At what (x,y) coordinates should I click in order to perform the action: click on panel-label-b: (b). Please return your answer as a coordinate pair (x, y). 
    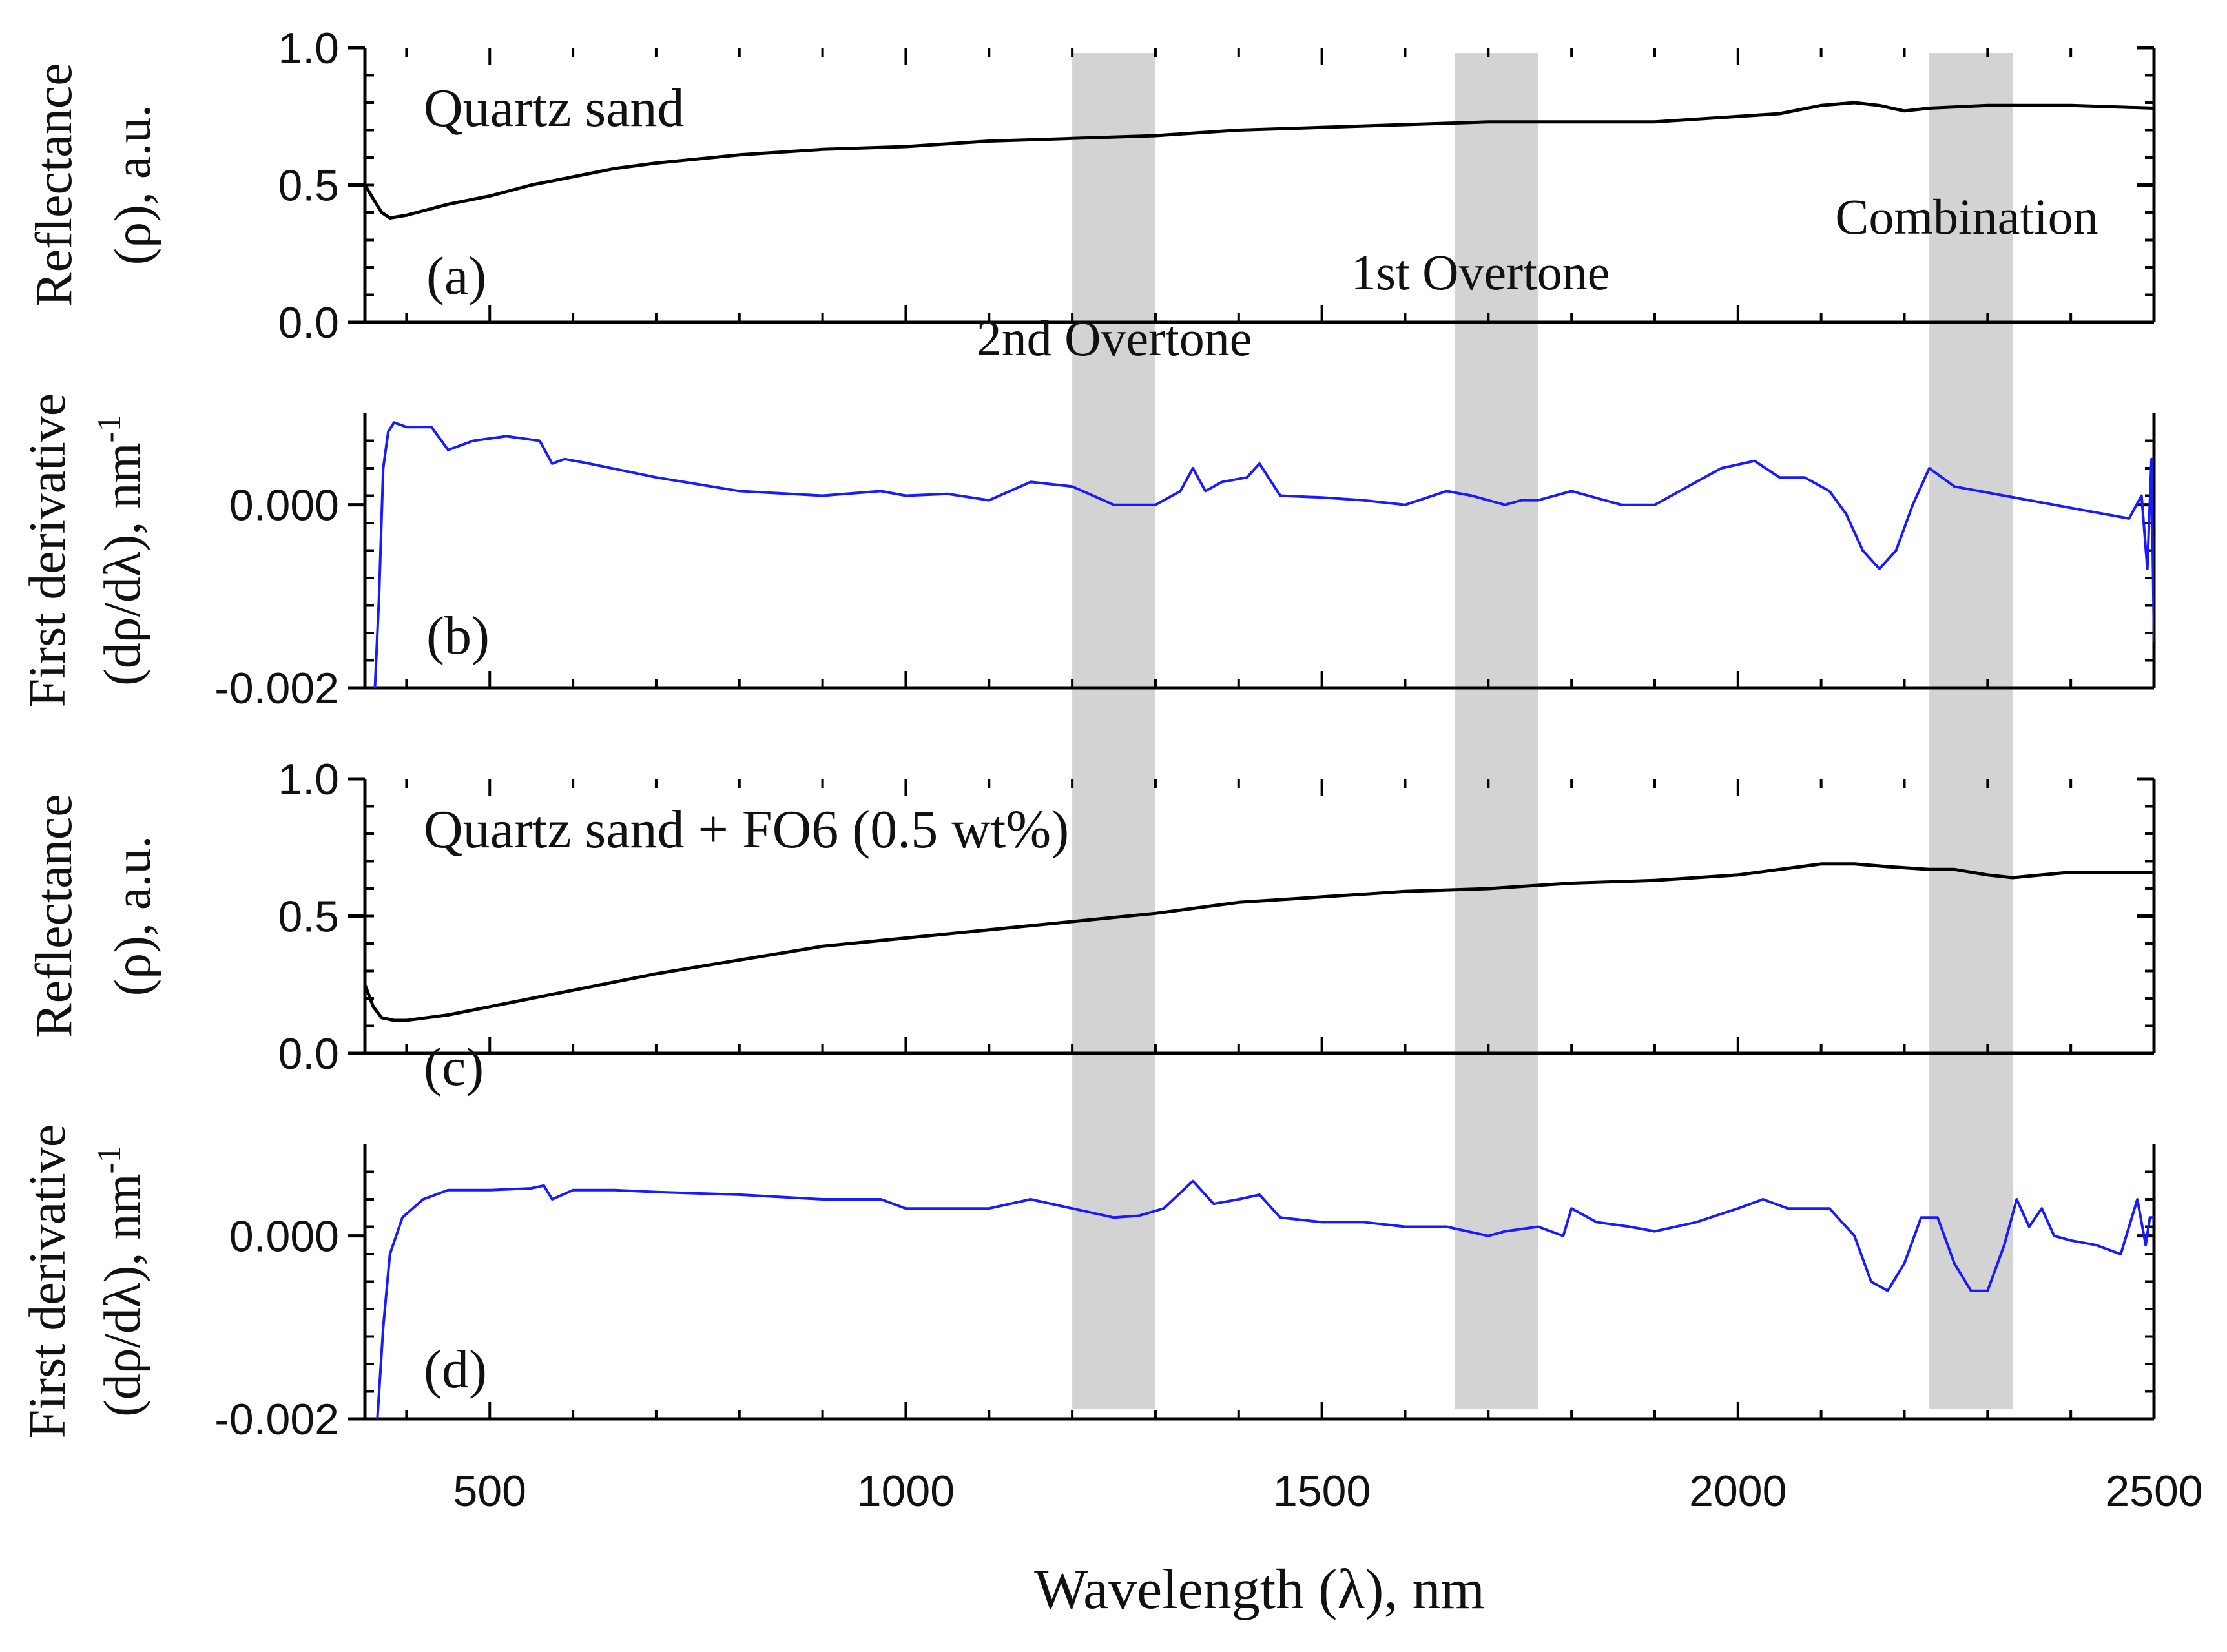
    Looking at the image, I should click on (458, 636).